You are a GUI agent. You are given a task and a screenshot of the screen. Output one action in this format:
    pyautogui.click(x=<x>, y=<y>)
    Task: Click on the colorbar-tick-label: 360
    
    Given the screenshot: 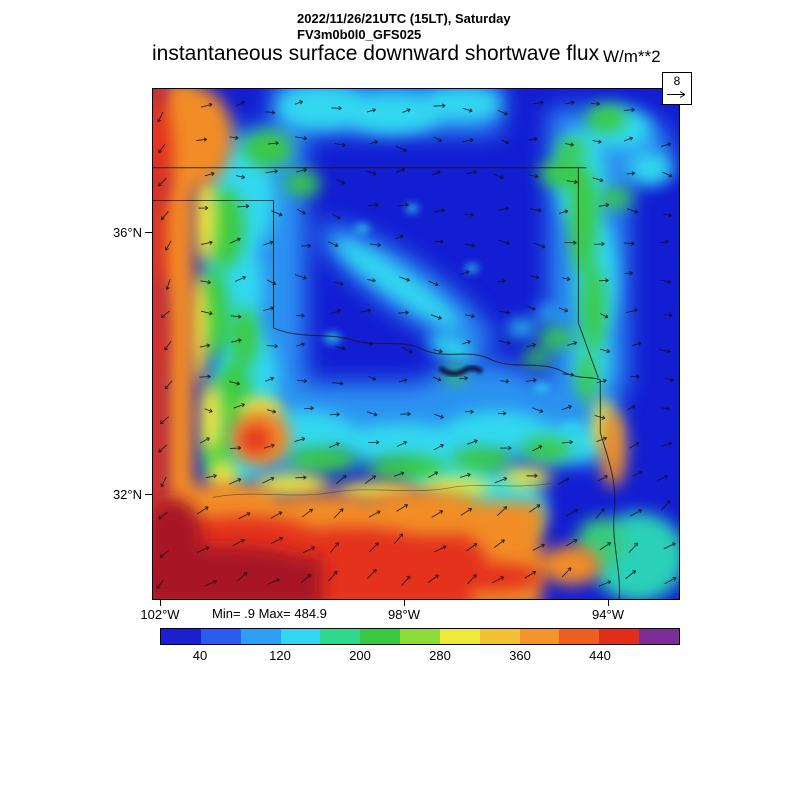 What is the action you would take?
    pyautogui.click(x=520, y=655)
    